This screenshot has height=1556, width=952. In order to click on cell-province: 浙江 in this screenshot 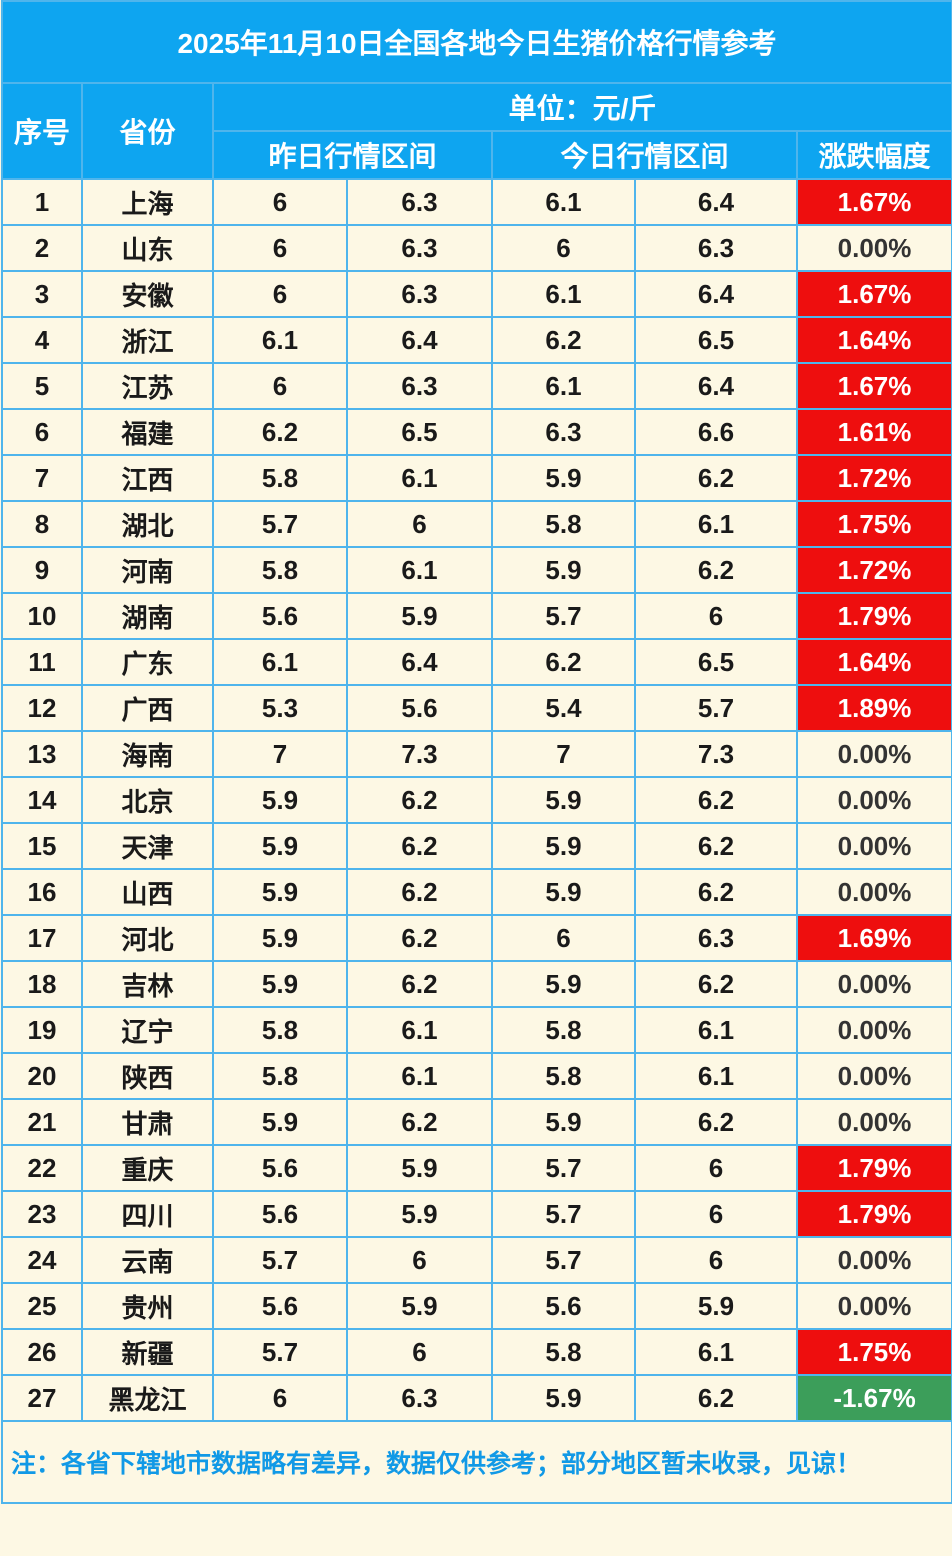, I will do `click(147, 340)`.